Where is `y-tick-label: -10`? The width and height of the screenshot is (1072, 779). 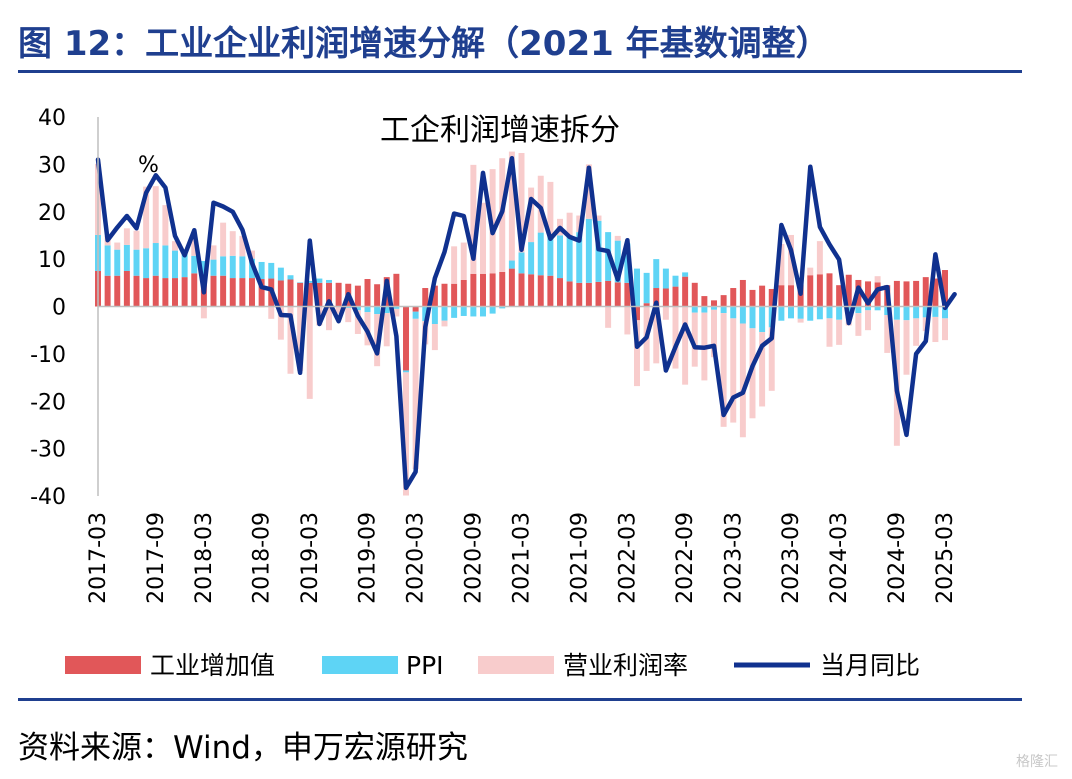
y-tick-label: -10 is located at coordinates (48, 355).